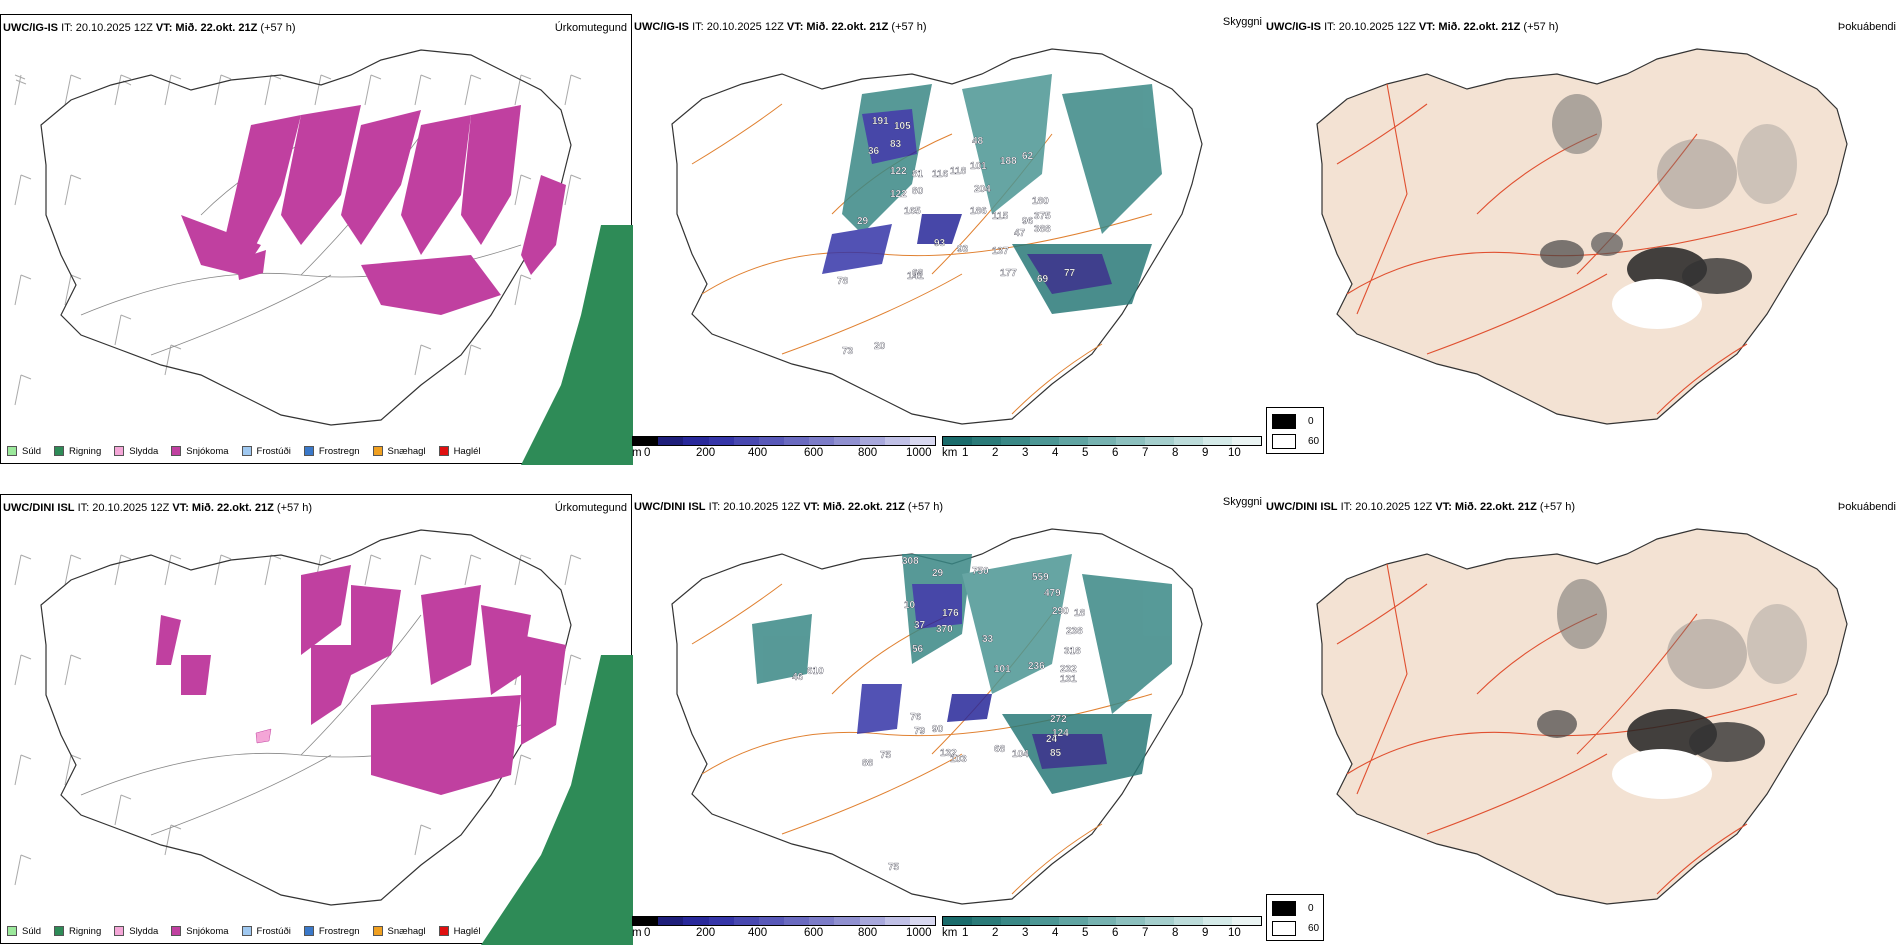 This screenshot has height=950, width=1900. Describe the element at coordinates (896, 144) in the screenshot. I see `cloud-base-label: 83` at that location.